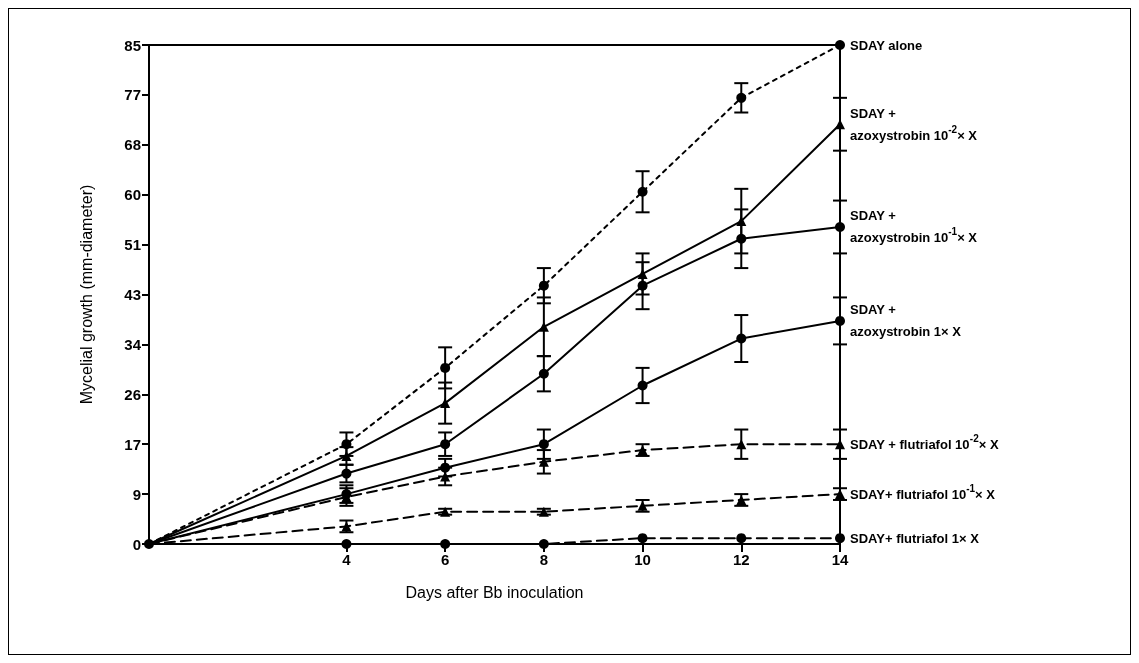 This screenshot has height=663, width=1139. I want to click on x-tick-label: 10, so click(642, 559).